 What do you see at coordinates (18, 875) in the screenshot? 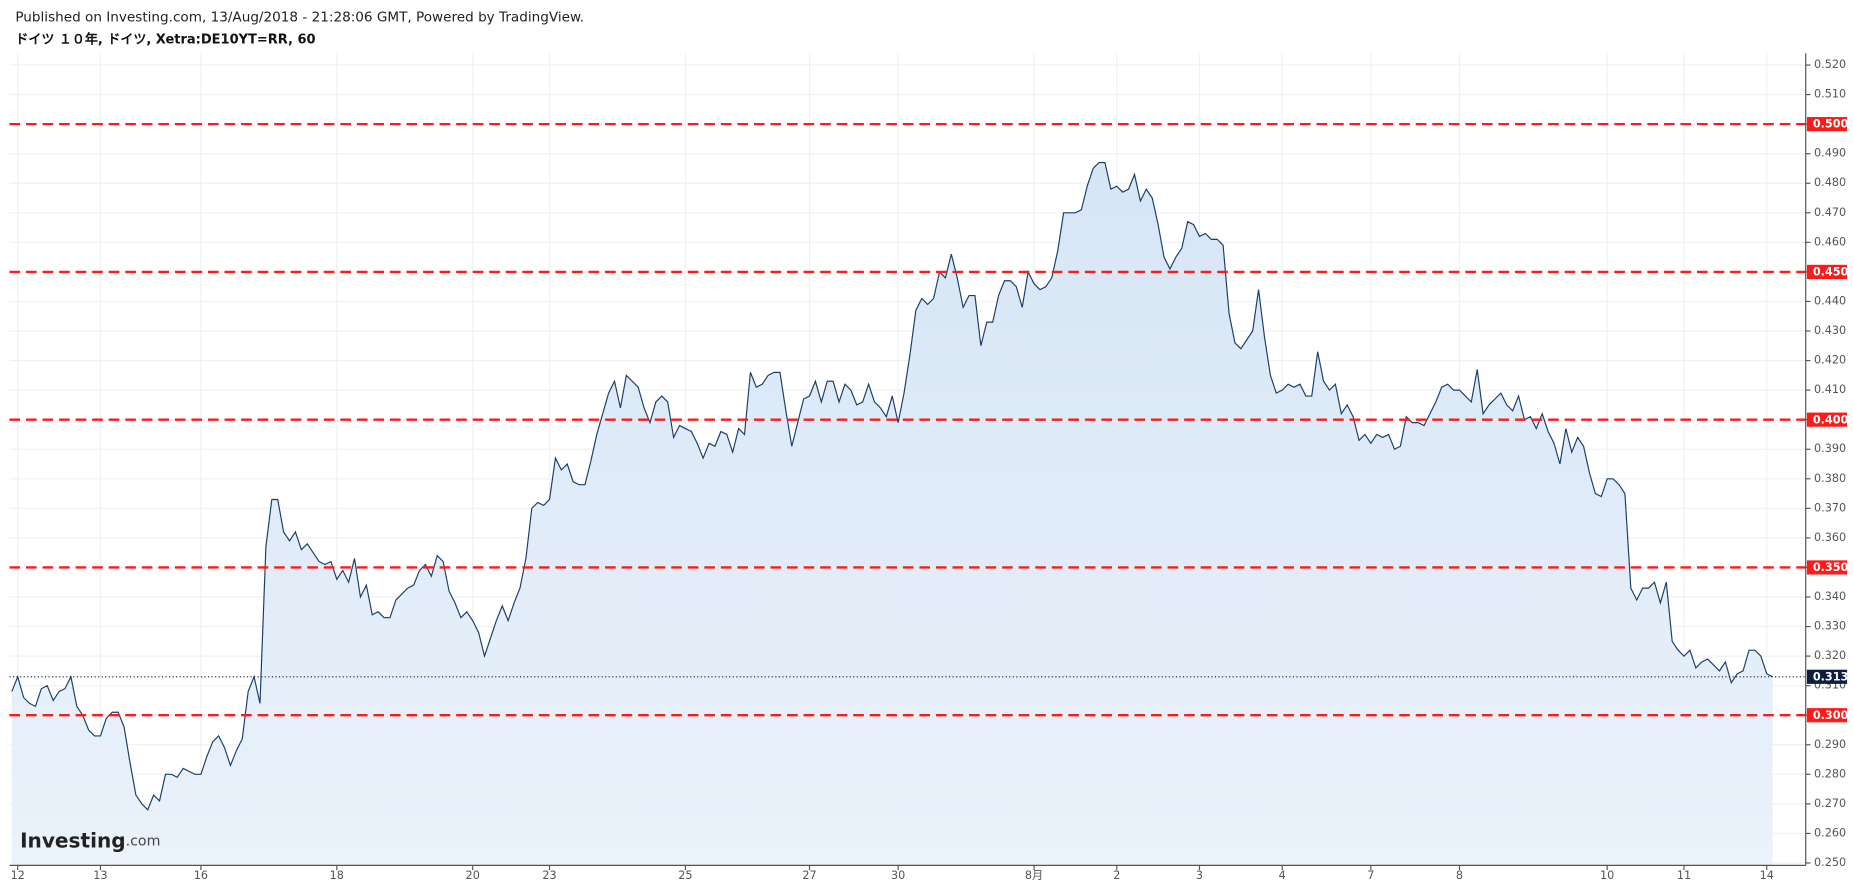
I see `x-tick-label: 12` at bounding box center [18, 875].